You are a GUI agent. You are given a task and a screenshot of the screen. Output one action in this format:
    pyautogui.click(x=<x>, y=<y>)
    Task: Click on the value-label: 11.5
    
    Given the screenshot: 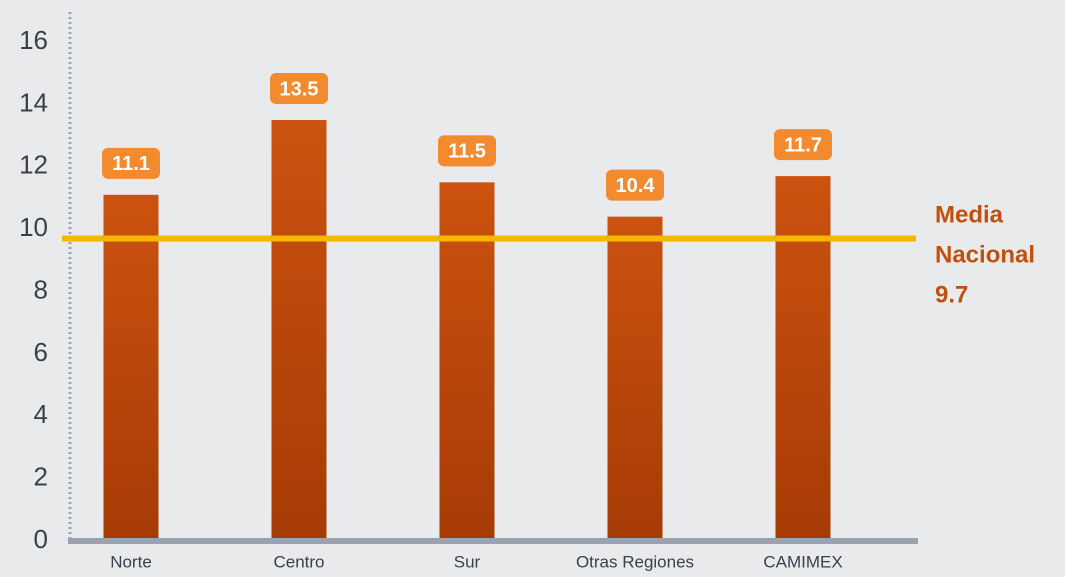 What is the action you would take?
    pyautogui.click(x=467, y=152)
    